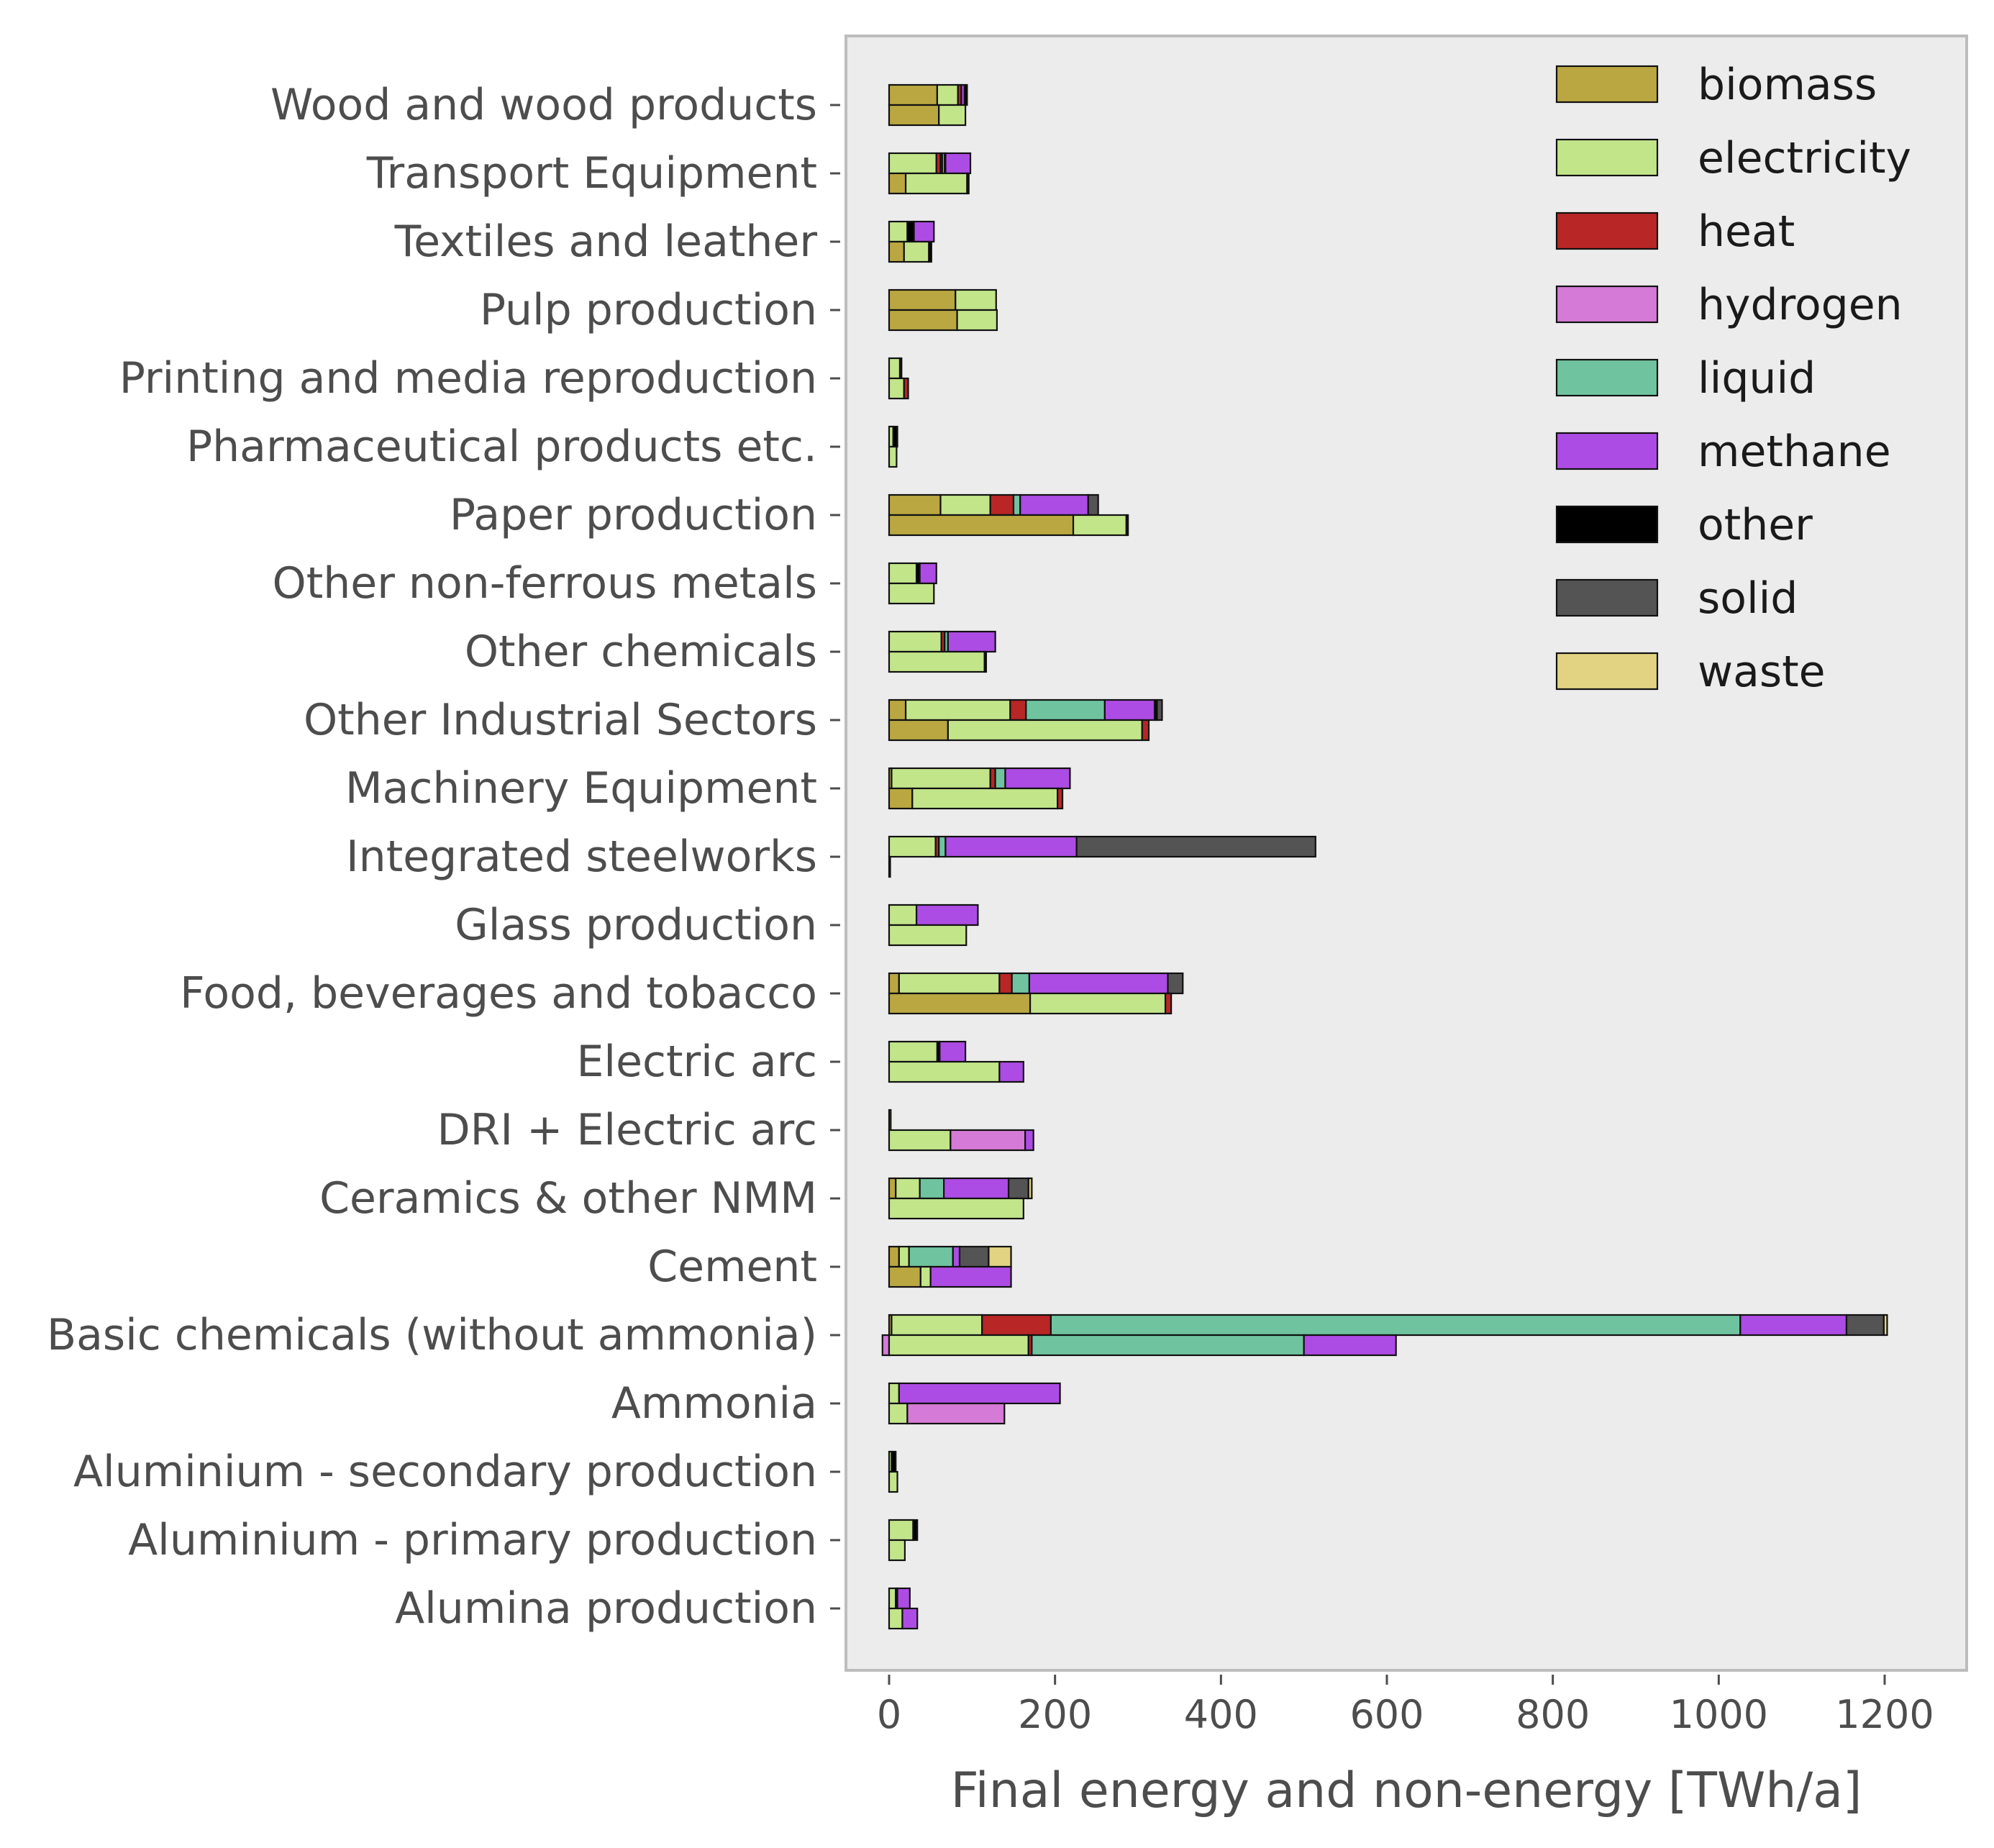  What do you see at coordinates (1607, 377) in the screenshot?
I see `legend-swatch-liquid` at bounding box center [1607, 377].